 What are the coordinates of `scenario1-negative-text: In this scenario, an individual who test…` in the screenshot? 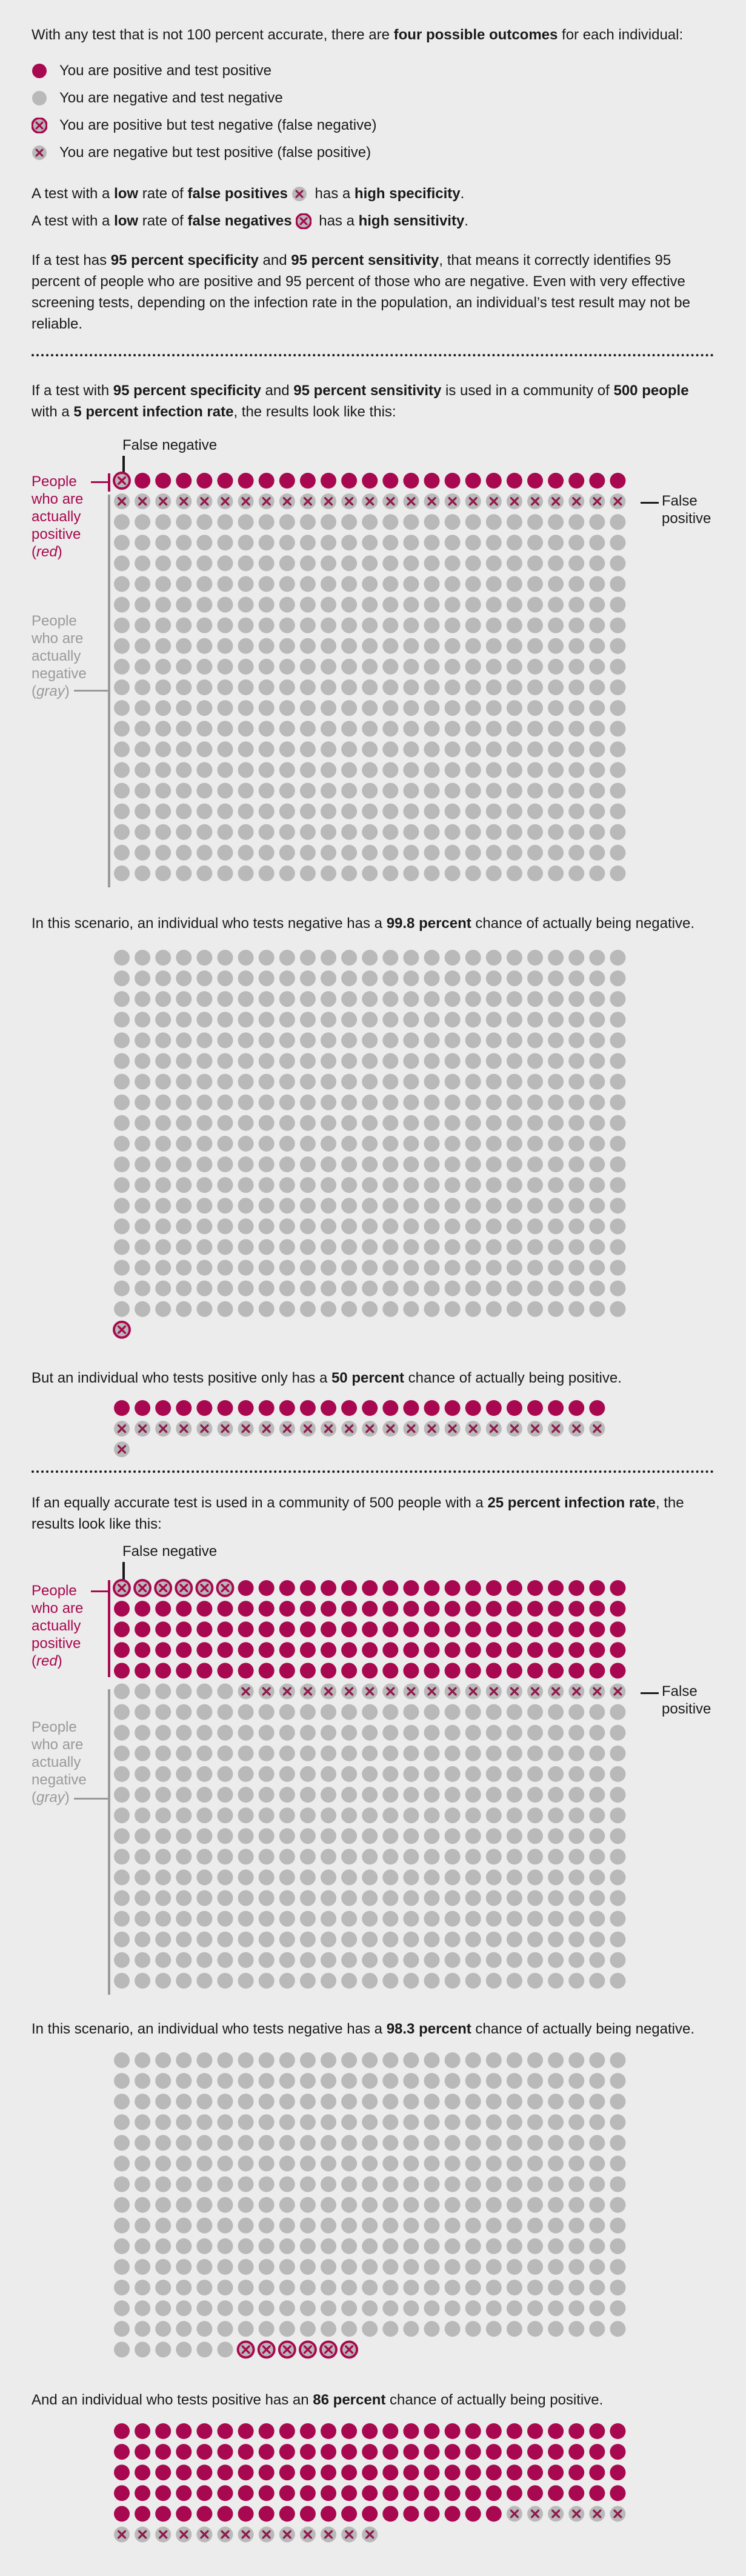 It's located at (363, 924).